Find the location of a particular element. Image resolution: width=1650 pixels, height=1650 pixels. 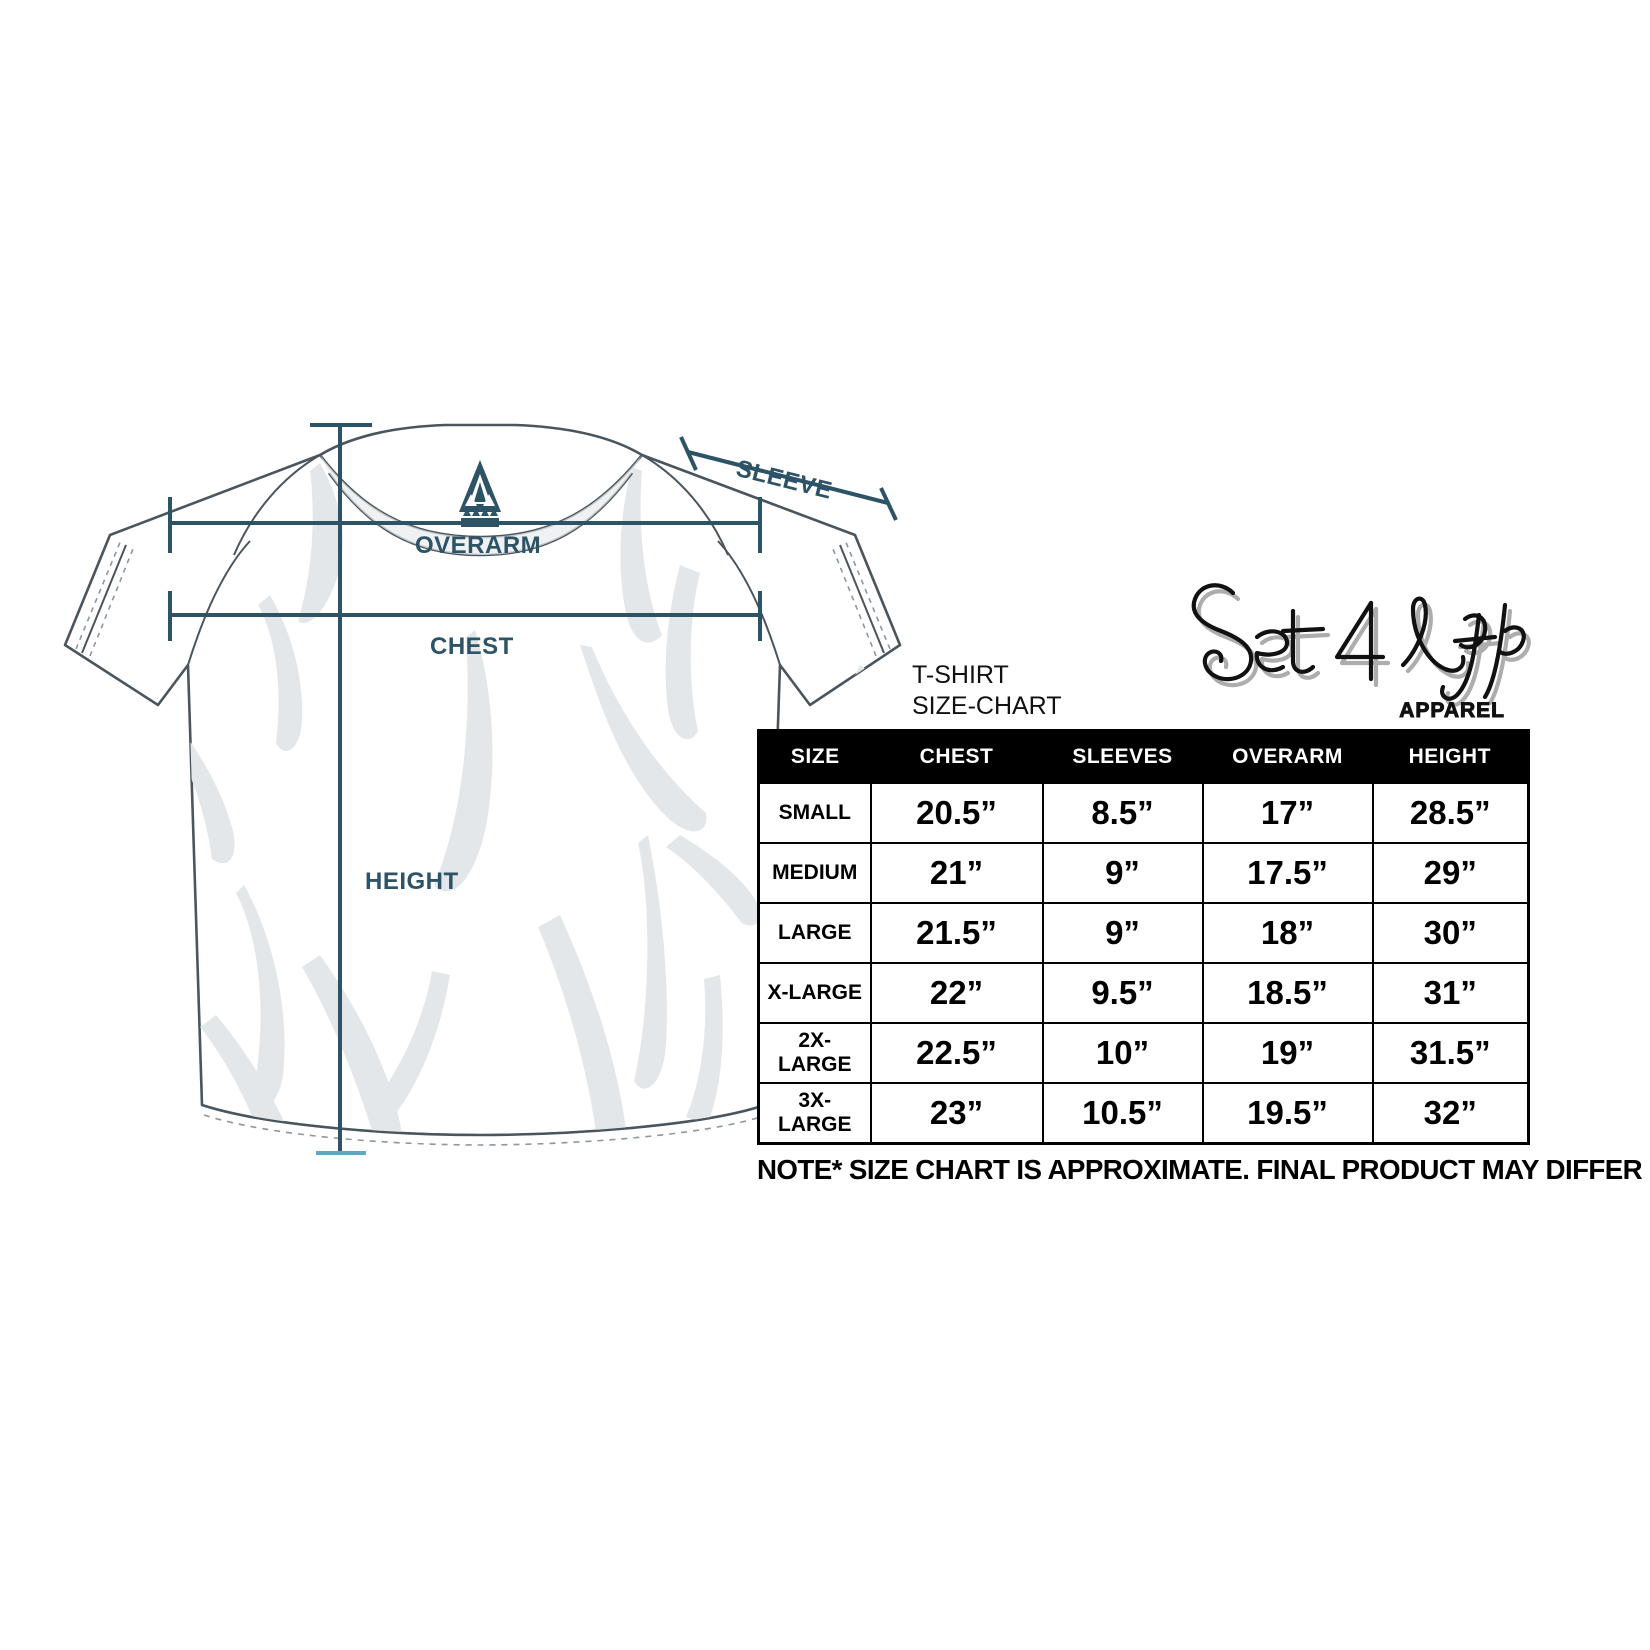

chart-title-line2: SIZE-CHART is located at coordinates (987, 705).